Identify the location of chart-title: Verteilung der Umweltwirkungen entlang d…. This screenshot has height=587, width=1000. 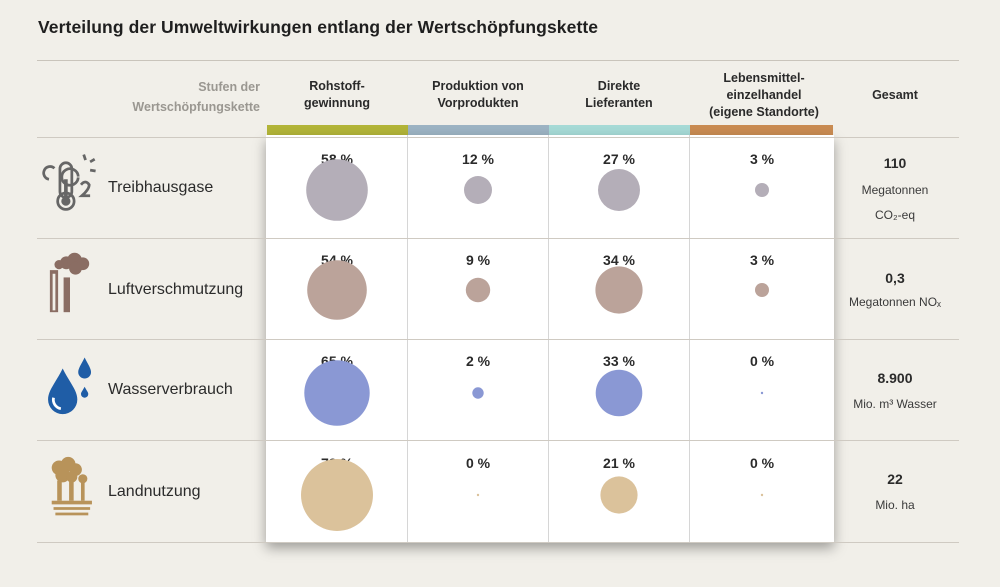
(318, 27).